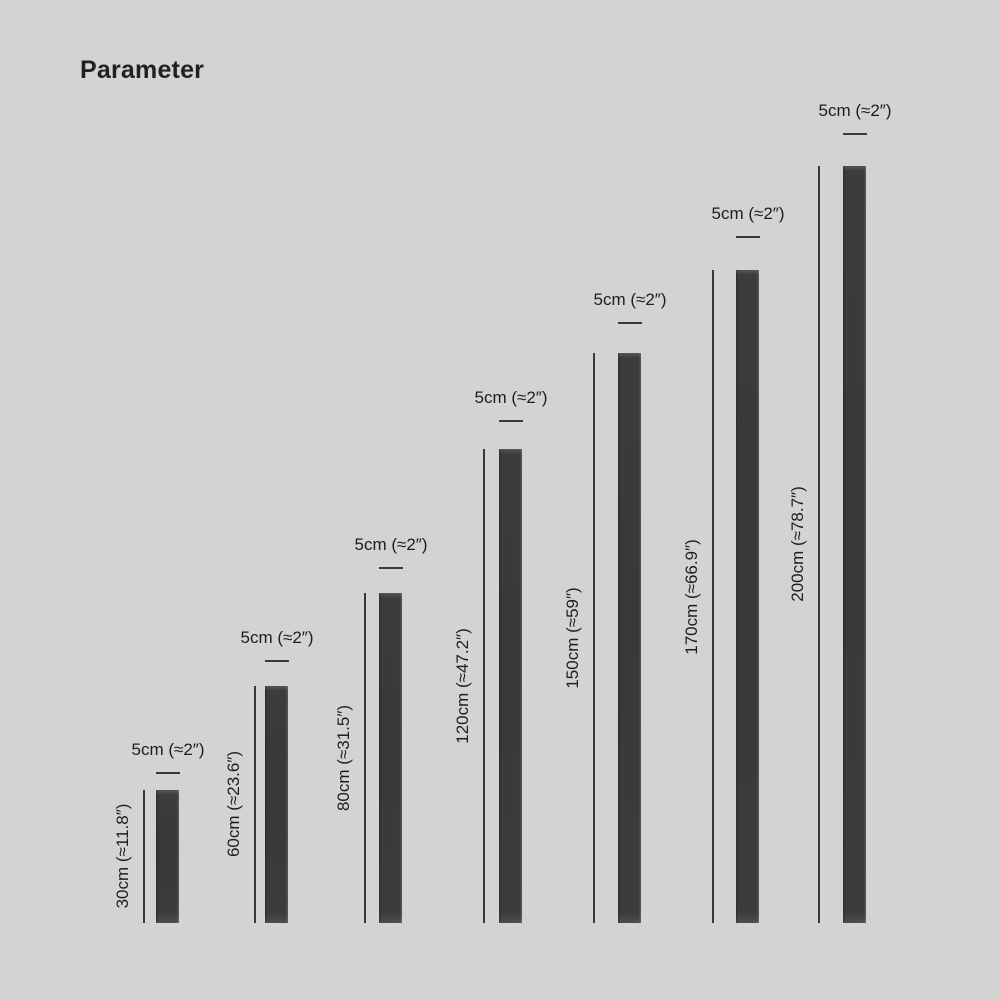  Describe the element at coordinates (122, 856) in the screenshot. I see `height-label: 30cm (≈11.8″)` at that location.